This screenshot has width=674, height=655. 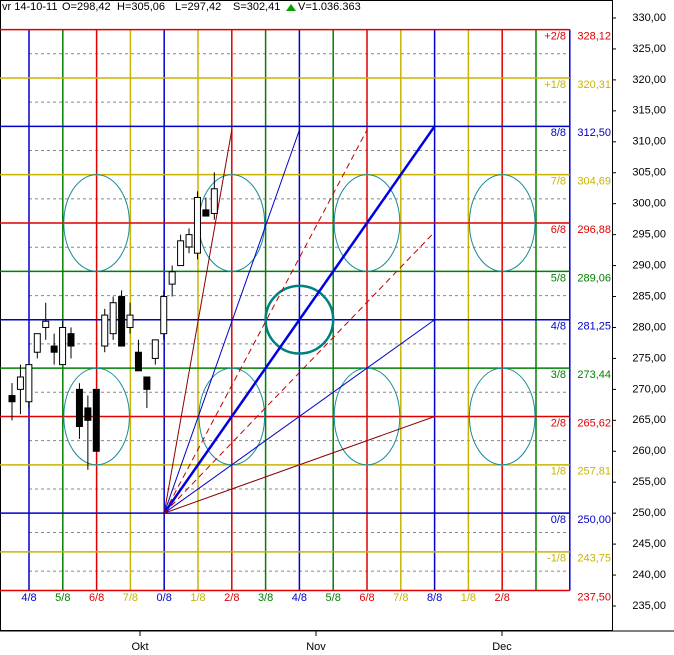 I want to click on level-fraction: 3/8, so click(x=558, y=375).